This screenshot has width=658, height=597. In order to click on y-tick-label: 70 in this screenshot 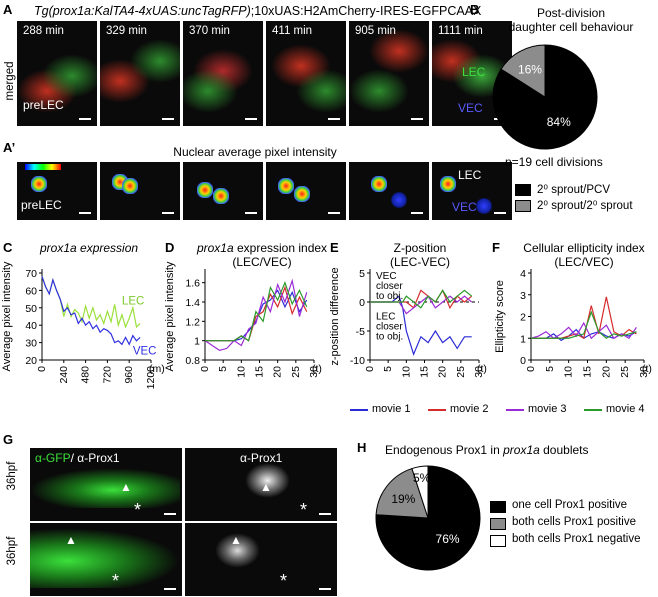, I will do `click(31, 274)`.